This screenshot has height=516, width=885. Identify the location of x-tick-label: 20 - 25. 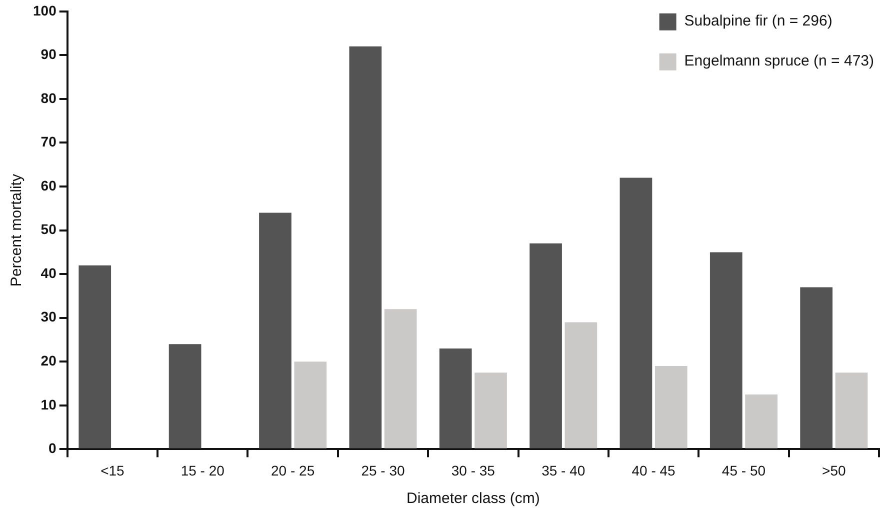
(293, 470).